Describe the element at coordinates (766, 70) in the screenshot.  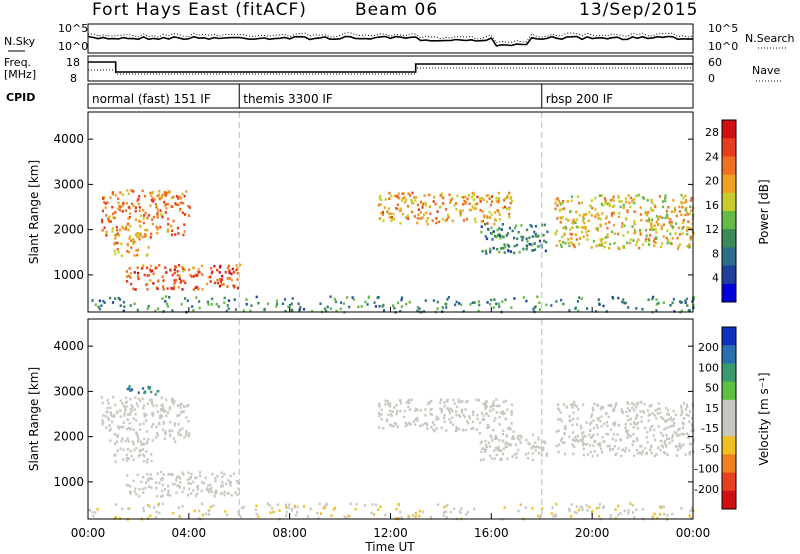
I see `nave-label: Nave` at that location.